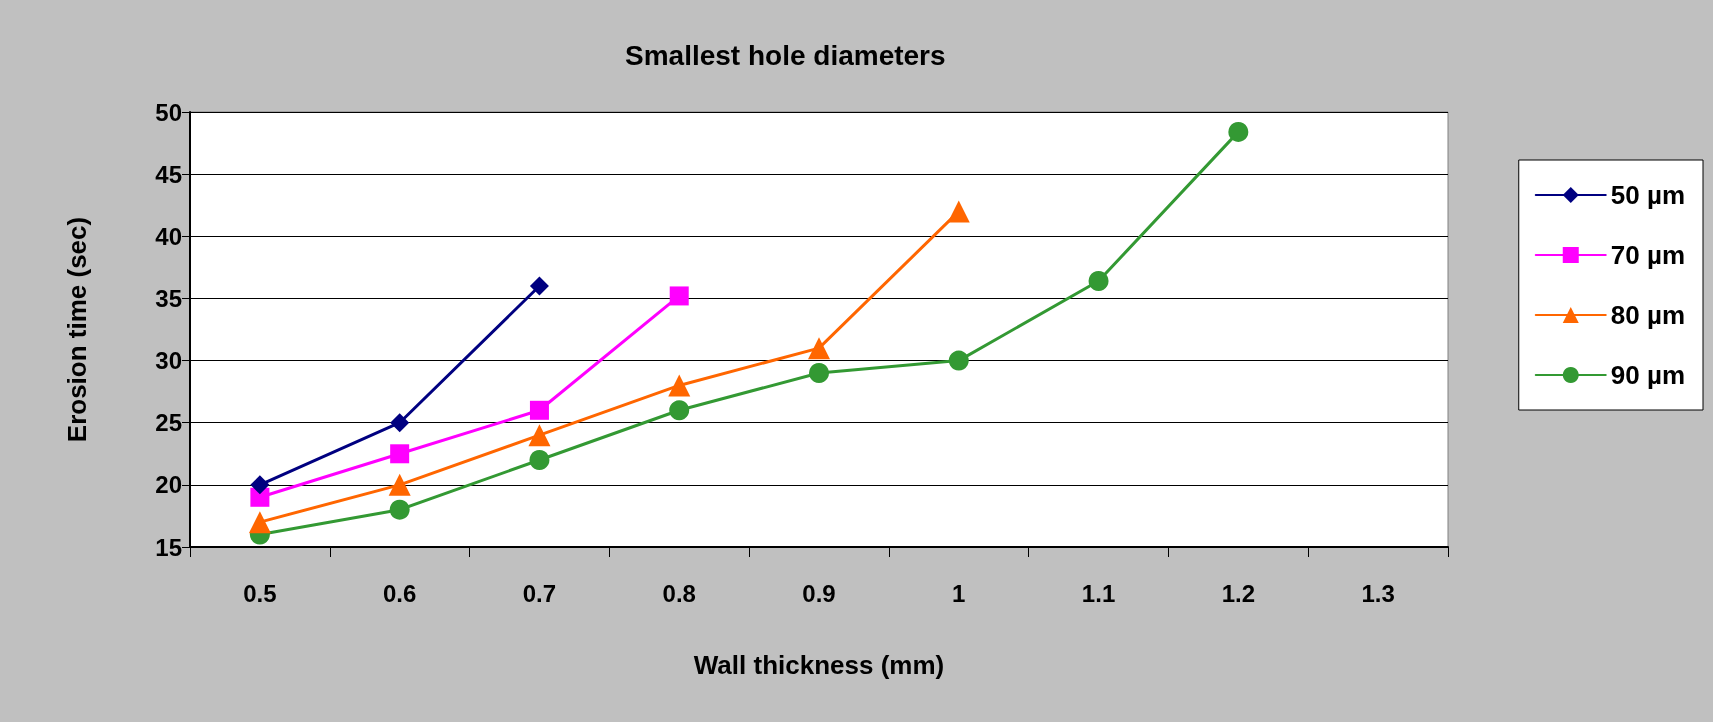 This screenshot has width=1713, height=722. Describe the element at coordinates (77, 329) in the screenshot. I see `y-axis-title: Erosion time (sec)` at that location.